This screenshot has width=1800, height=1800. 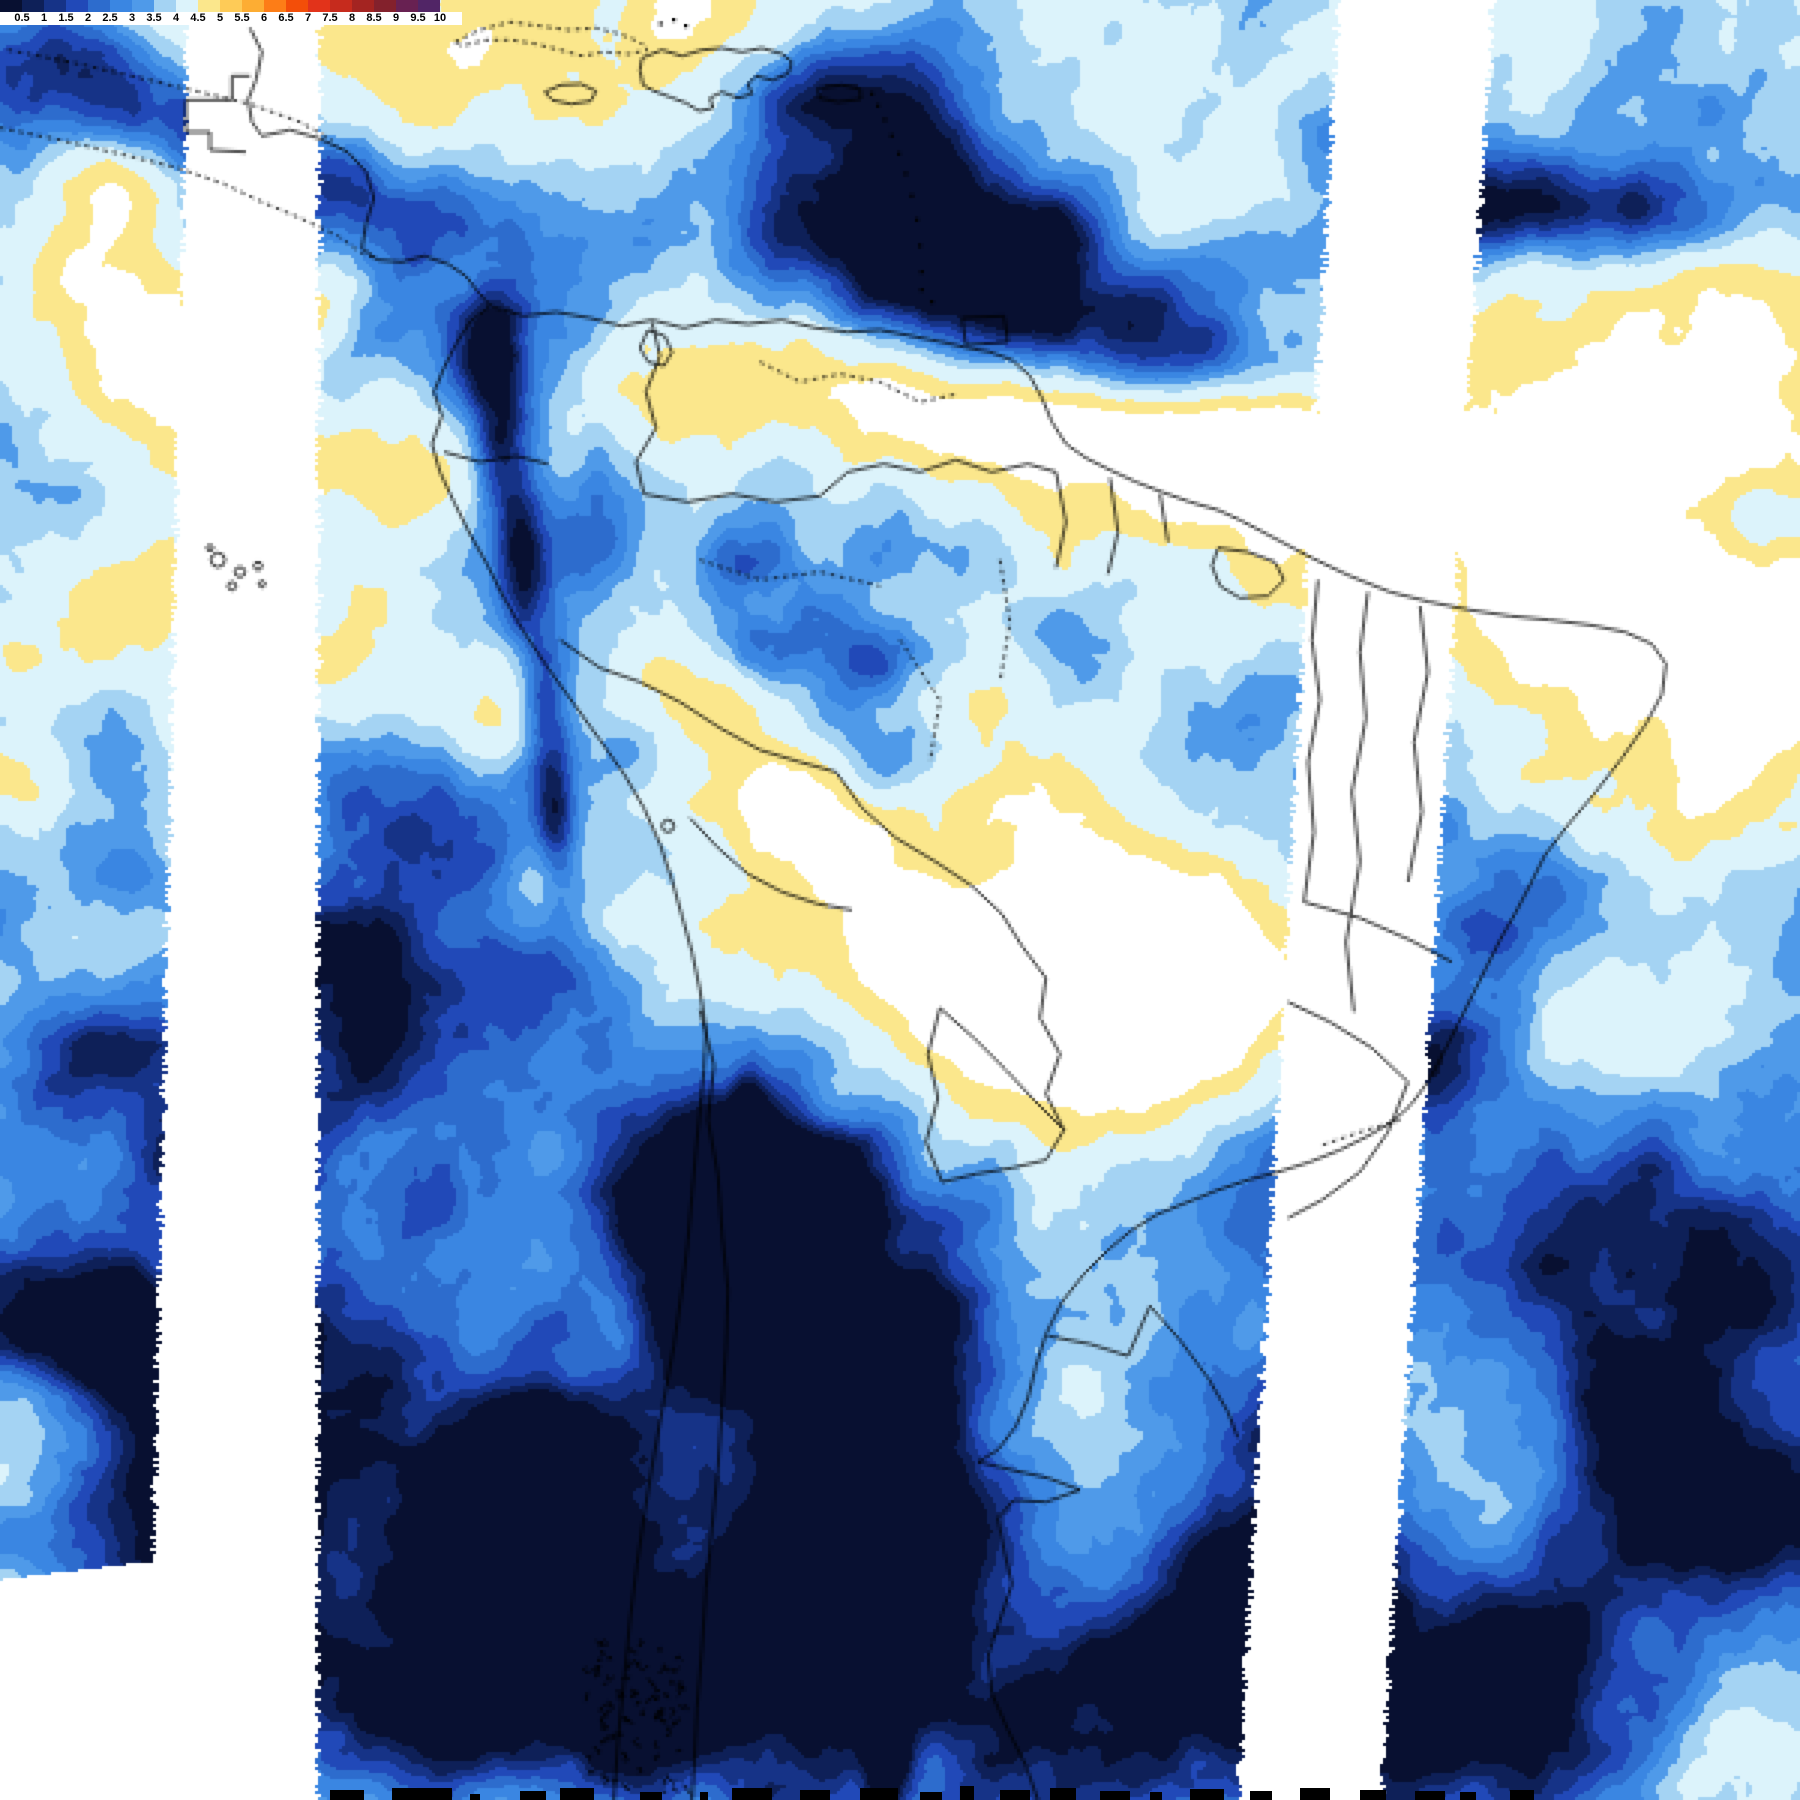 What do you see at coordinates (220, 18) in the screenshot?
I see `legend-tick-label: 5` at bounding box center [220, 18].